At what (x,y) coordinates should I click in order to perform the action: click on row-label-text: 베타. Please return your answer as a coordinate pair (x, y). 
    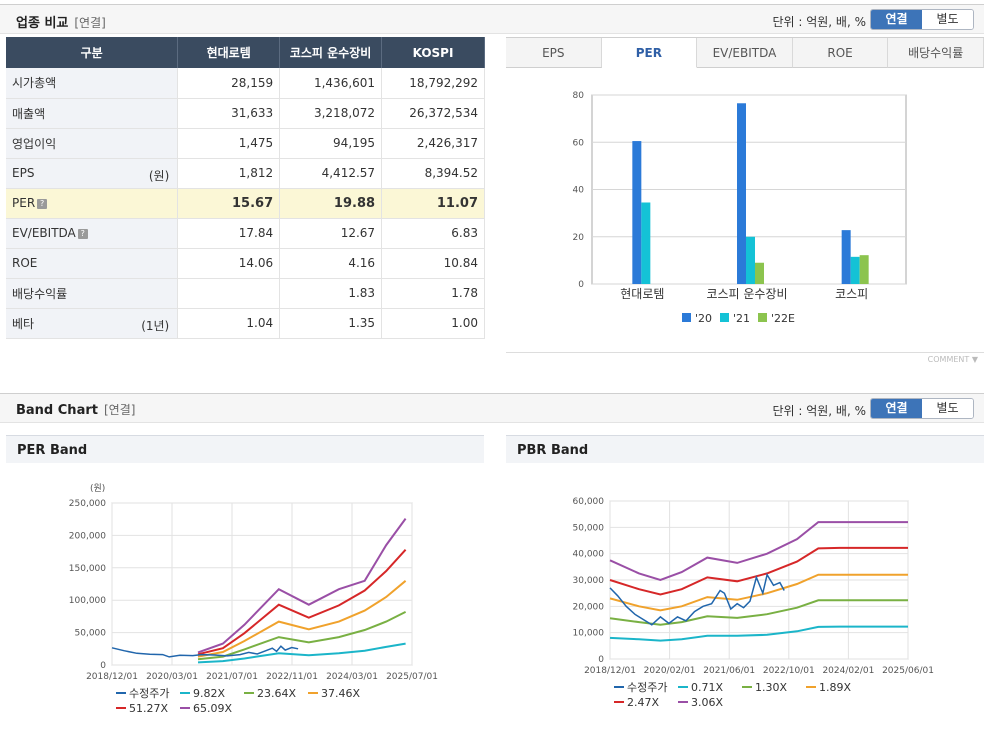
    Looking at the image, I should click on (23, 323).